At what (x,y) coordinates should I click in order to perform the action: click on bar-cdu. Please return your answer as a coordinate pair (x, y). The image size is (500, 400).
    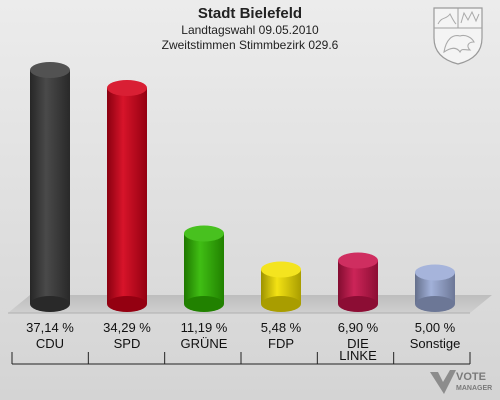
    Looking at the image, I should click on (50, 187).